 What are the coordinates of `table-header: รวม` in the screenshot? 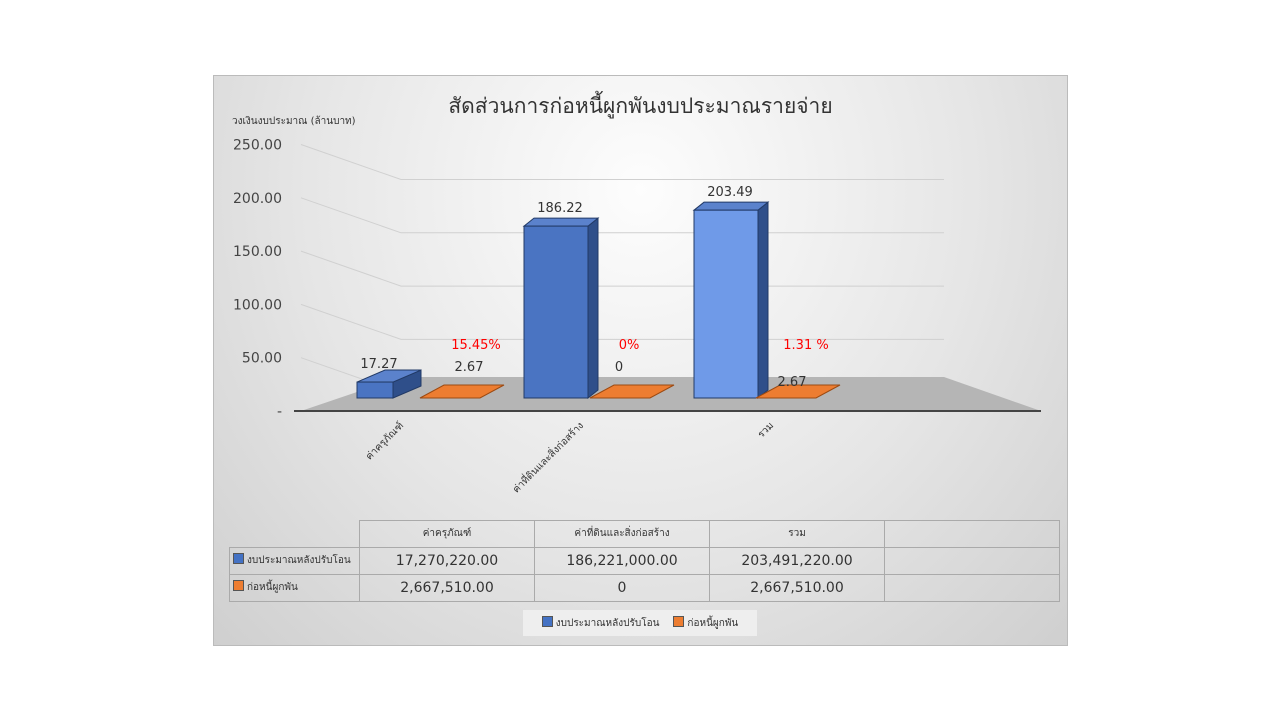 It's located at (797, 534).